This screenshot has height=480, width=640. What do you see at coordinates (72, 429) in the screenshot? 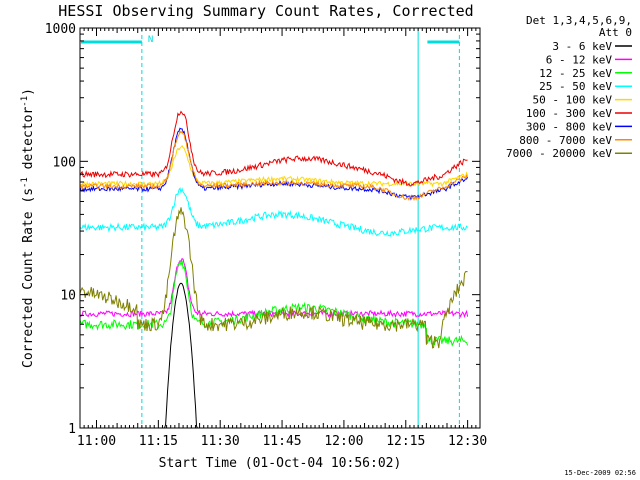
I see `y-tick-label: 1` at bounding box center [72, 429].